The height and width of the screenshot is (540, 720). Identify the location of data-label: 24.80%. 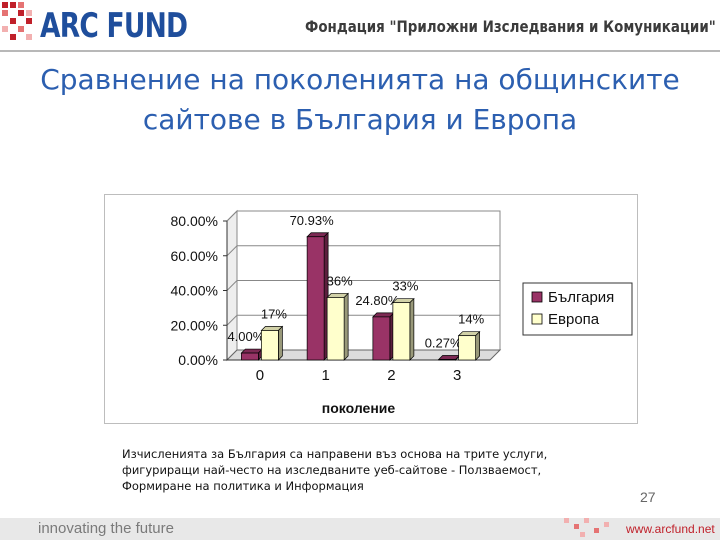
(377, 300).